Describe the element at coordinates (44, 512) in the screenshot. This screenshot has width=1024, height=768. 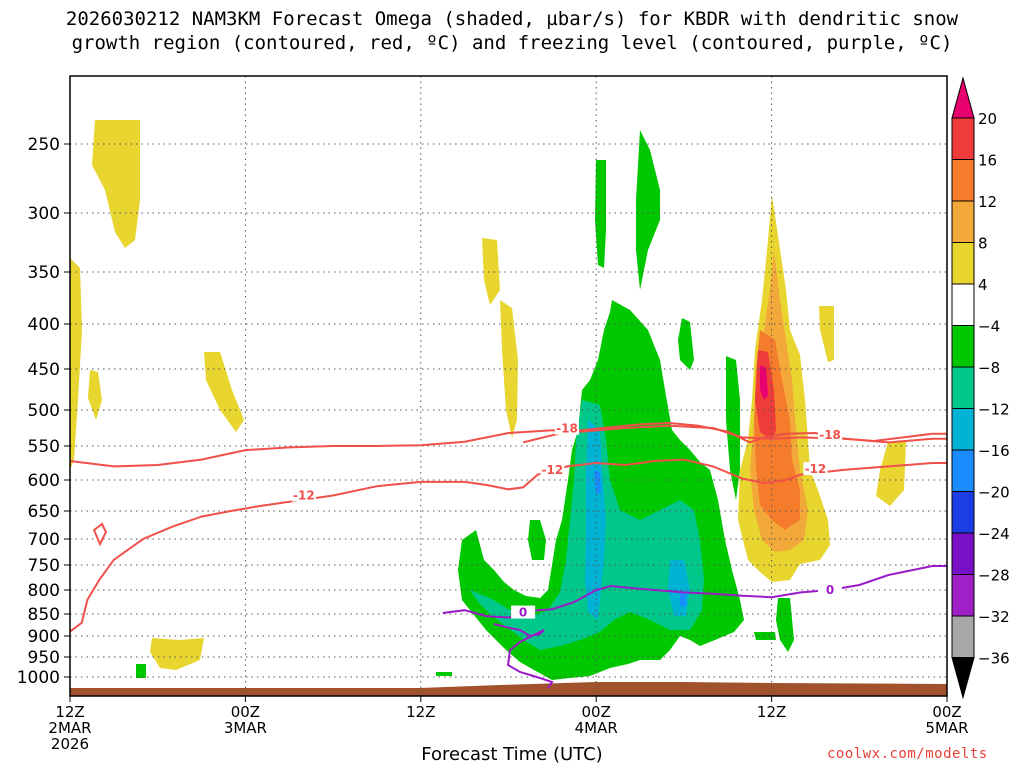
I see `y-tick-label: 650` at that location.